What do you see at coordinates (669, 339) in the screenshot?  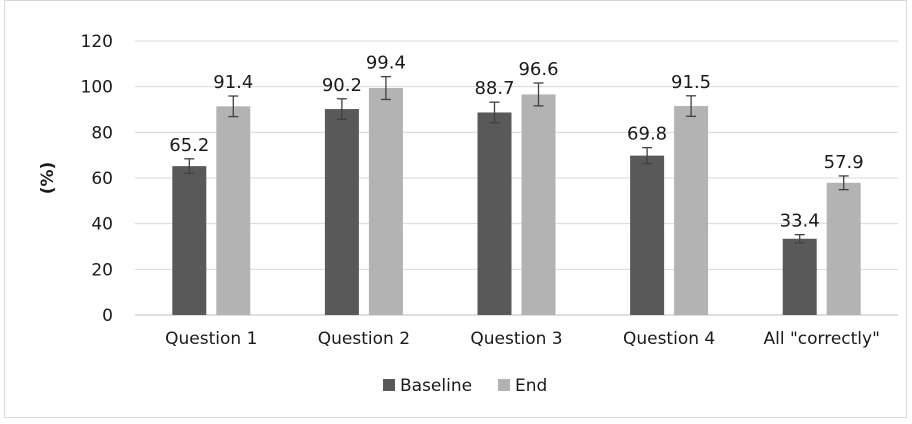 I see `x-tick-label: Question 4` at bounding box center [669, 339].